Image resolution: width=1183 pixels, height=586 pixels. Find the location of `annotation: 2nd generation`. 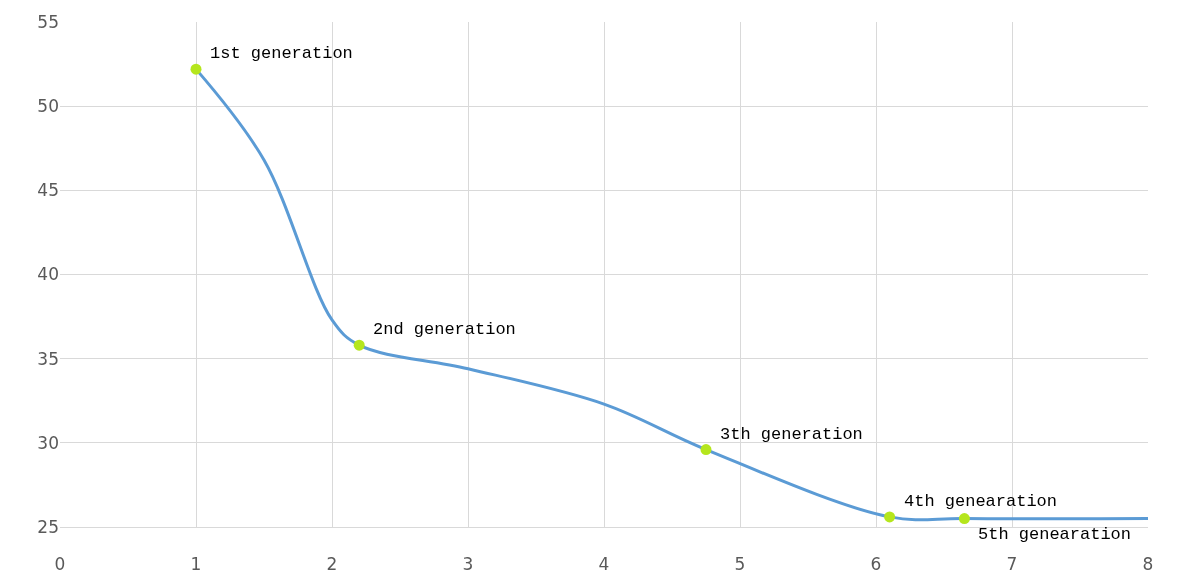

annotation: 2nd generation is located at coordinates (444, 329).